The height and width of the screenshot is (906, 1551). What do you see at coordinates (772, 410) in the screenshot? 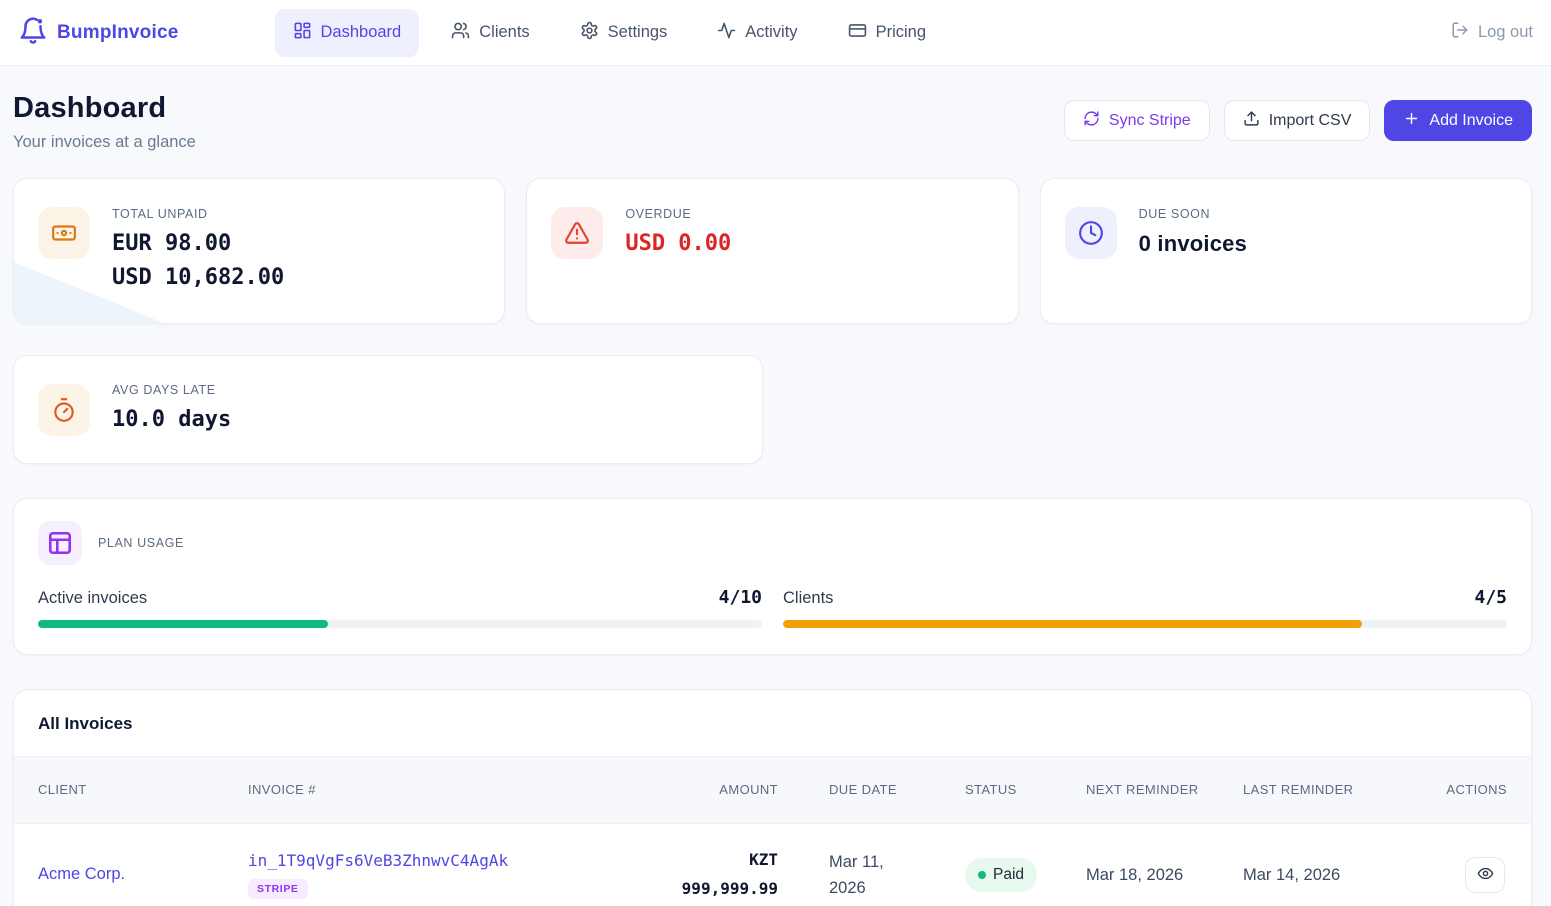
I see `stats-row-2: AVG DAYS LATE 10.0 days` at bounding box center [772, 410].